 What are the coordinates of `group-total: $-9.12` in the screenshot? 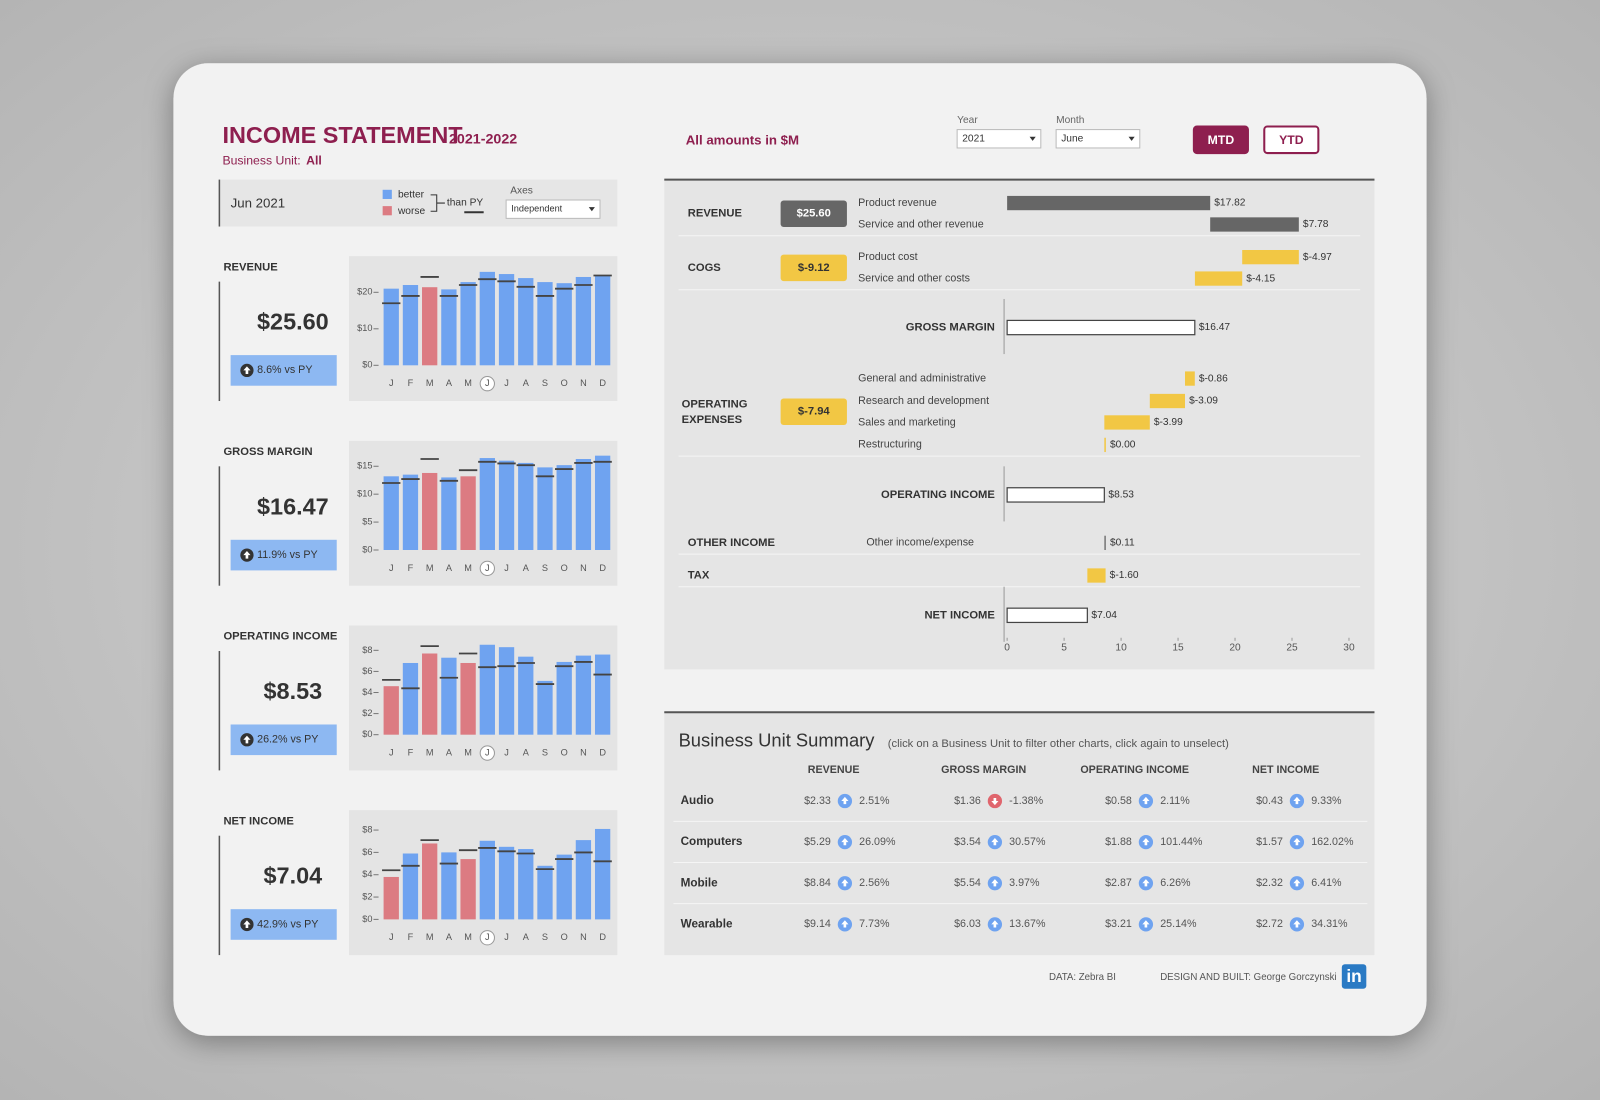 It's located at (814, 268).